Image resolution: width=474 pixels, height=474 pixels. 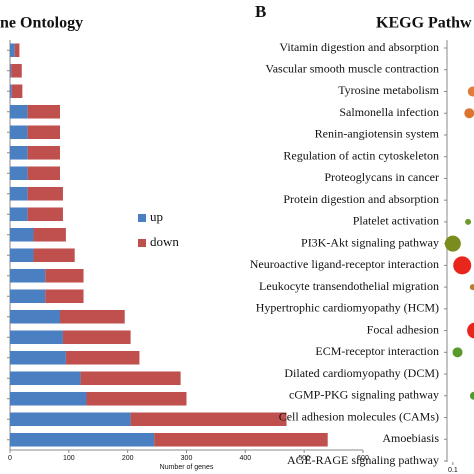 I want to click on y-tick-label: Amoebiasis, so click(x=410, y=438).